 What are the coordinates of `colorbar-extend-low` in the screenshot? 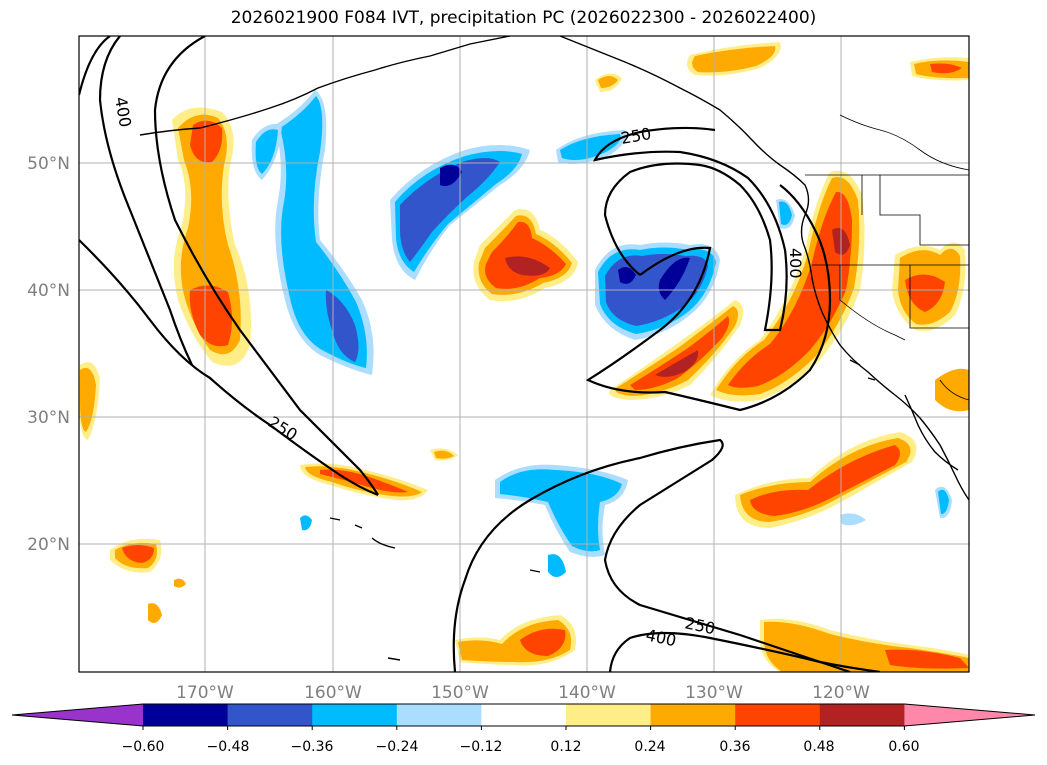 It's located at (77, 715).